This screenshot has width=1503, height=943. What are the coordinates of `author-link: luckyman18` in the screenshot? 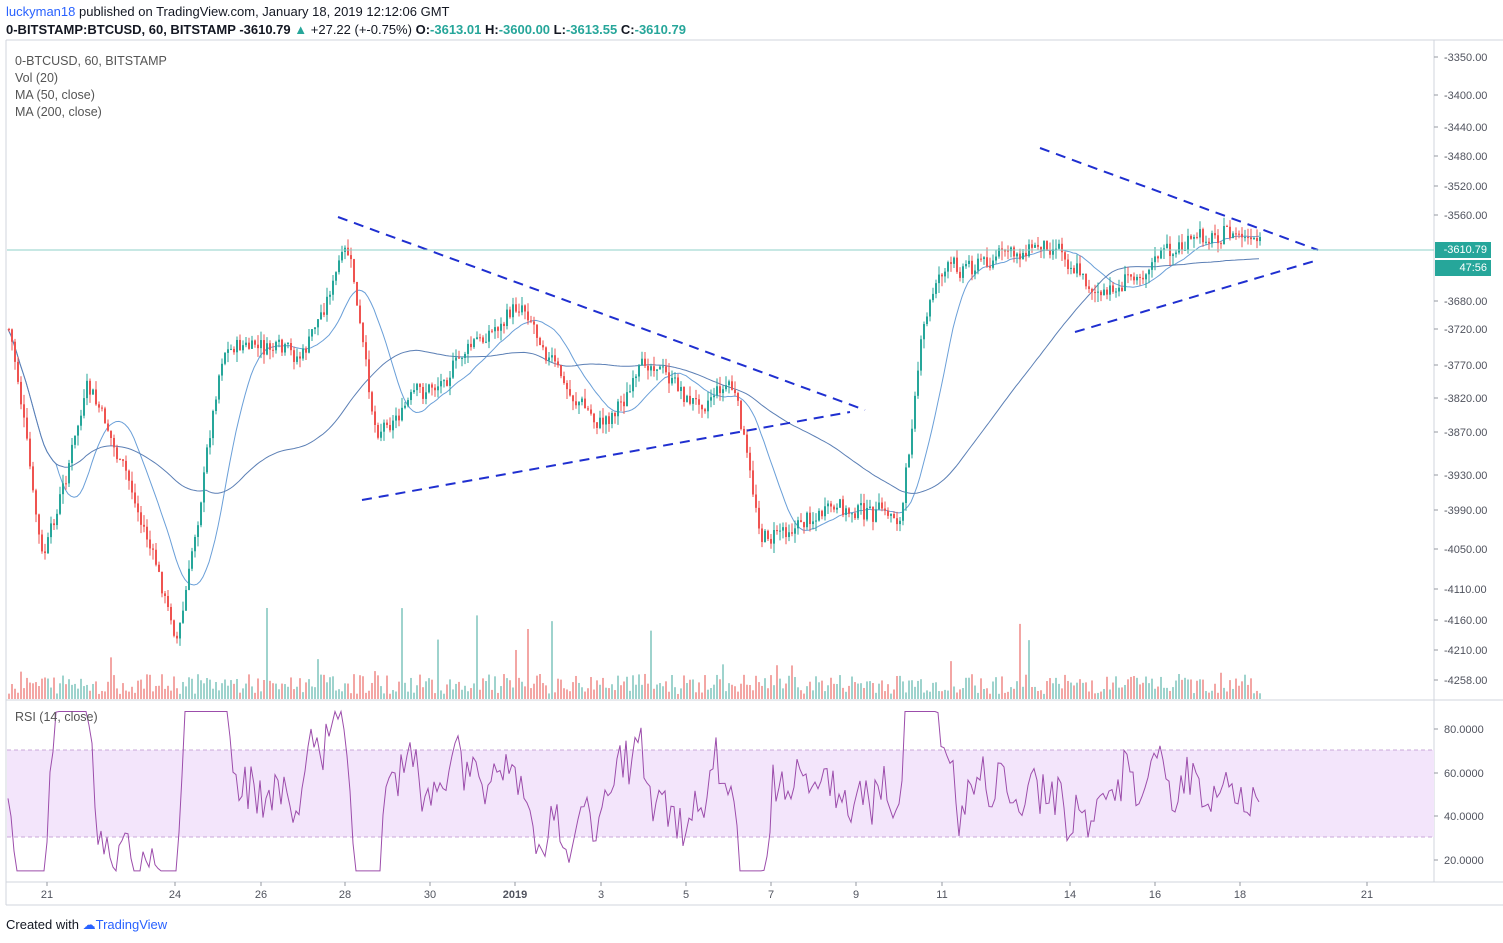 It's located at (41, 11).